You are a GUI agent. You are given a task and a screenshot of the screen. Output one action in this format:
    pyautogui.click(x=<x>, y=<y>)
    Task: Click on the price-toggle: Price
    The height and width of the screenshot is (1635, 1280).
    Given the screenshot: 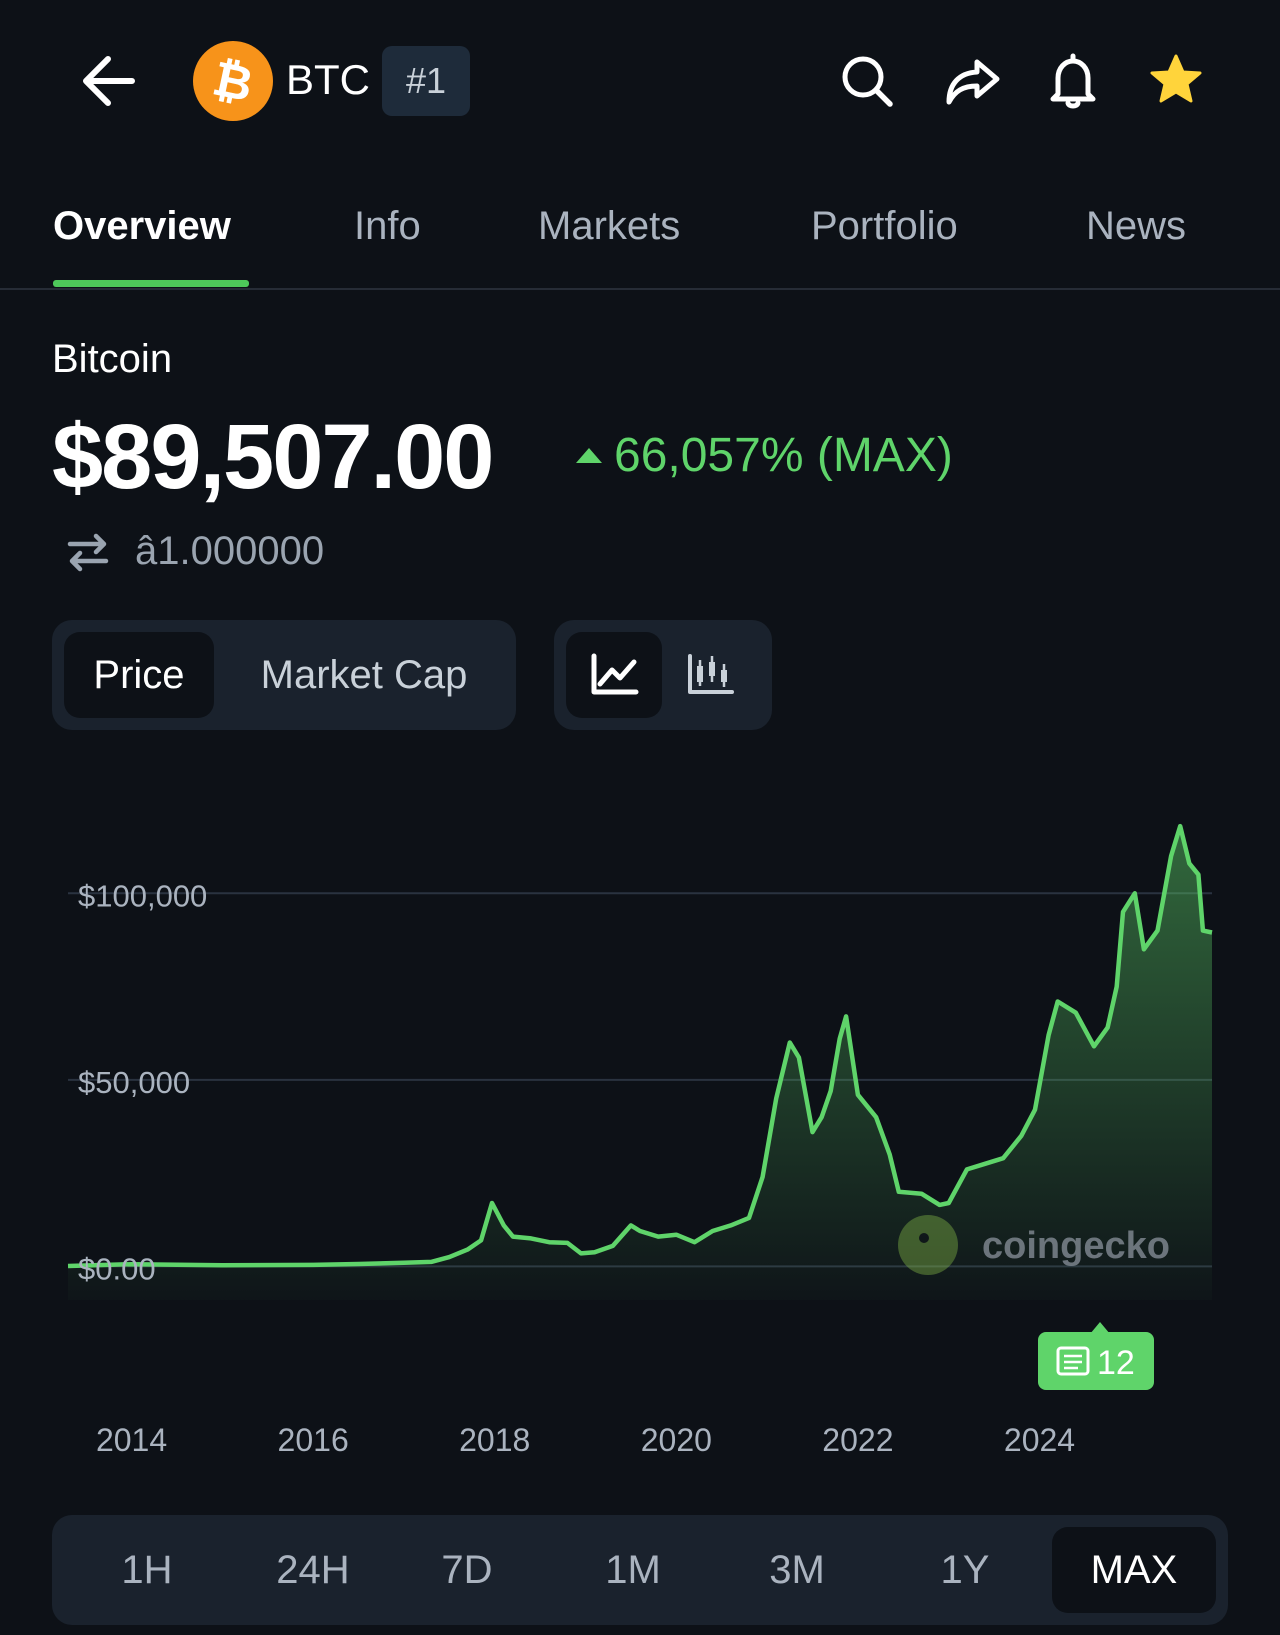 What is the action you would take?
    pyautogui.click(x=139, y=675)
    